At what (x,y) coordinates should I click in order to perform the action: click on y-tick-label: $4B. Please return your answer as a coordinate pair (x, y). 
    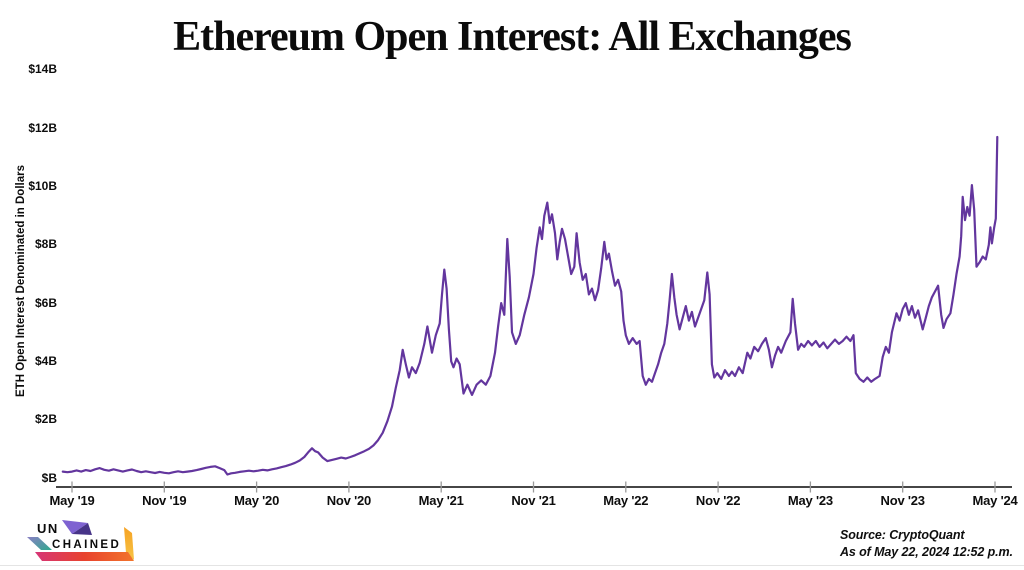
    Looking at the image, I should click on (45, 360).